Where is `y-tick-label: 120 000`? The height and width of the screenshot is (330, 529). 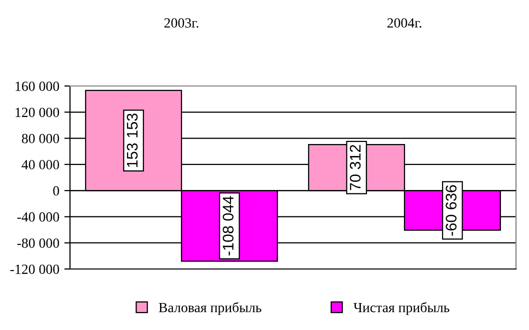
y-tick-label: 120 000 is located at coordinates (38, 113).